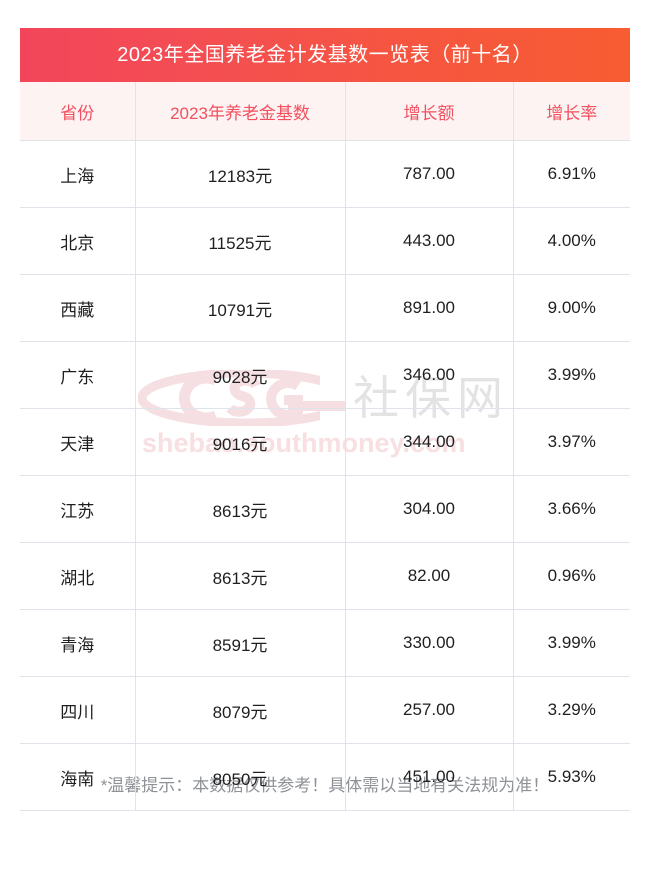 This screenshot has width=650, height=880. I want to click on table-row: 四川 8079元 257.00 3.29%, so click(325, 710).